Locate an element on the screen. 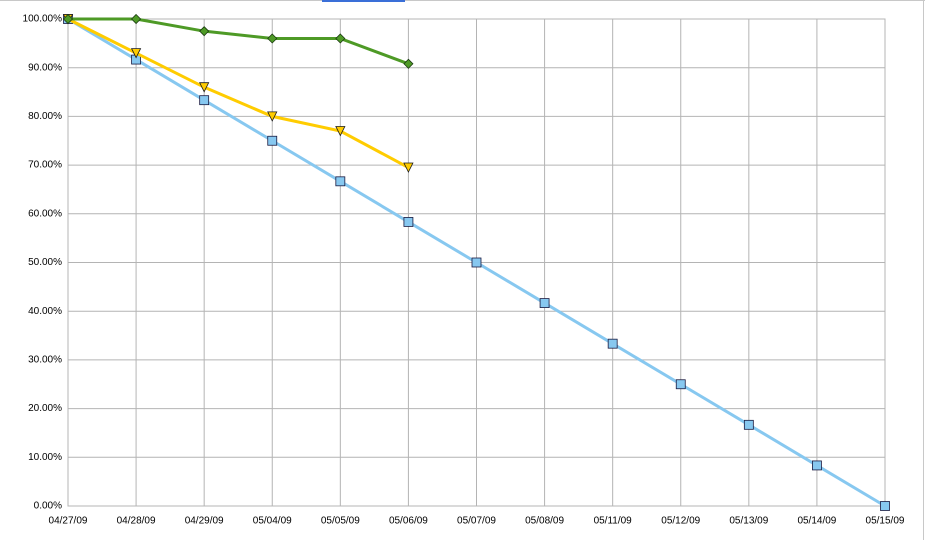 This screenshot has height=540, width=925. x-tick-label: 05/11/09 is located at coordinates (613, 521).